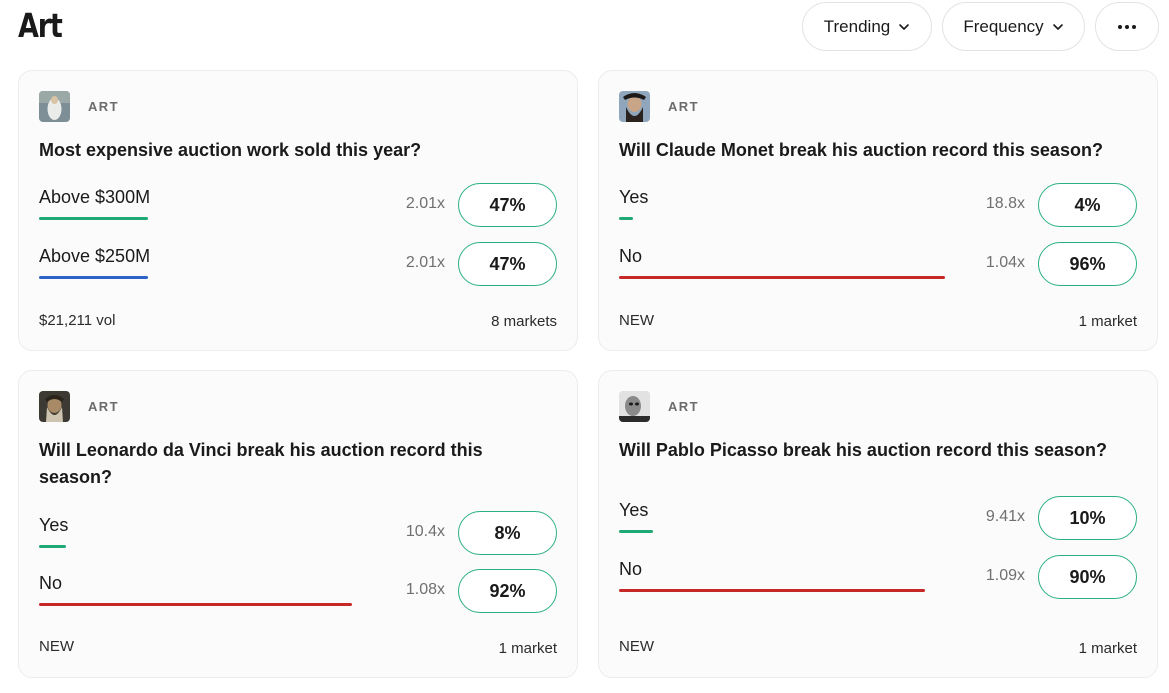 This screenshot has width=1169, height=693. Describe the element at coordinates (298, 592) in the screenshot. I see `outcome-row: No 1.08x 92%` at that location.